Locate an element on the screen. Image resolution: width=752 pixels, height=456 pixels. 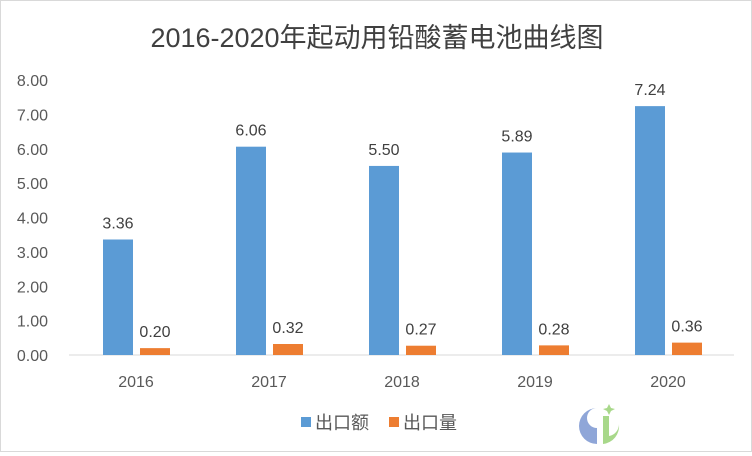
chart-title: 2016-2020年起动用铅酸蓄电池曲线图 is located at coordinates (376, 38).